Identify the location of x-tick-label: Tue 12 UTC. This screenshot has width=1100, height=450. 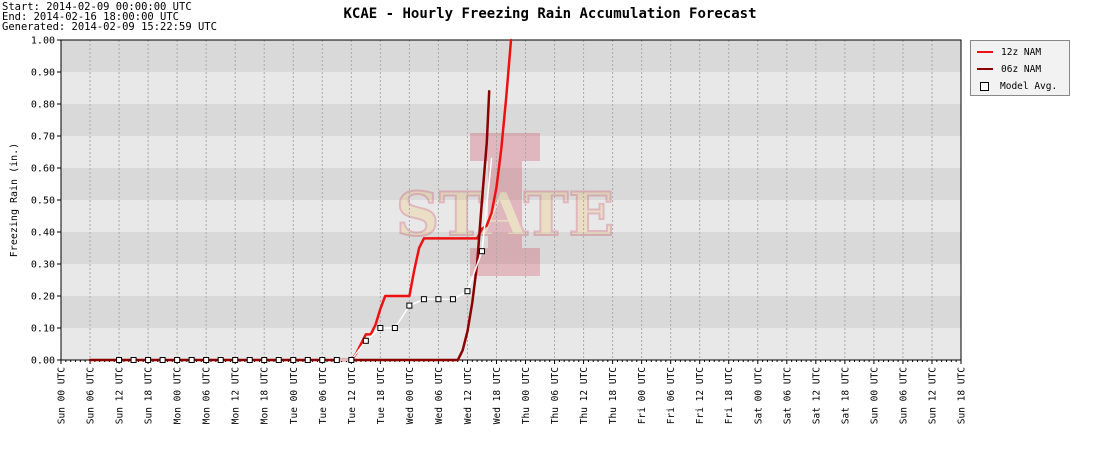
(352, 395).